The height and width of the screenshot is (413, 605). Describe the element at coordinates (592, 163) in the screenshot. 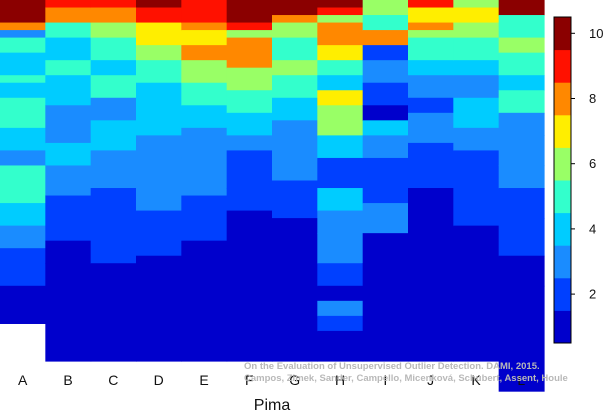

I see `colorbar-tick-6: 6` at that location.